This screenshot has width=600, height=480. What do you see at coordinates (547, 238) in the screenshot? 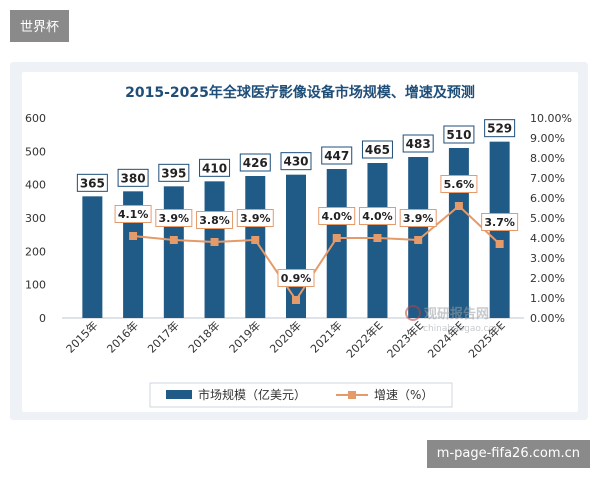
I see `right-tick-label: 4.00%` at bounding box center [547, 238].